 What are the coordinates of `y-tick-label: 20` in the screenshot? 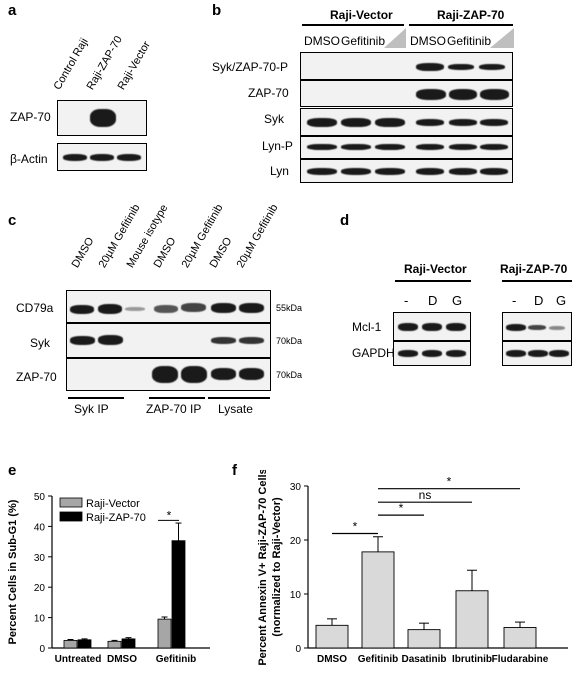 It's located at (40, 588).